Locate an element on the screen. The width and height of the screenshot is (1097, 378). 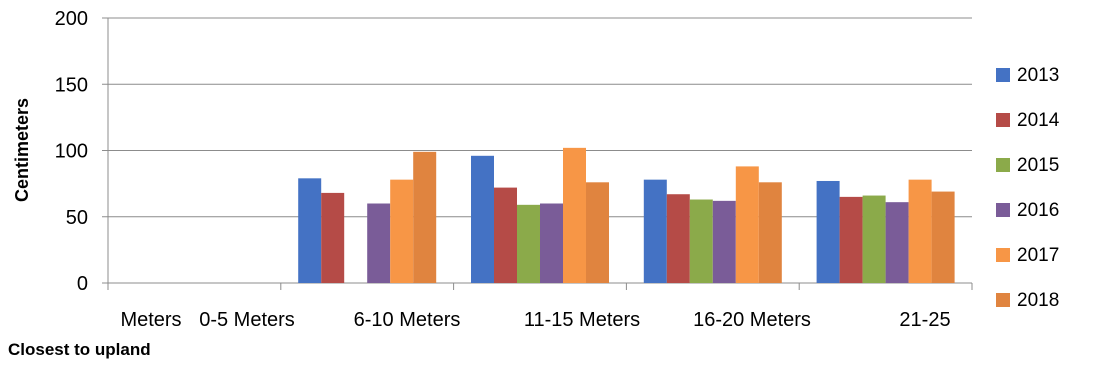
legend-label-2016: 2016 is located at coordinates (1038, 210).